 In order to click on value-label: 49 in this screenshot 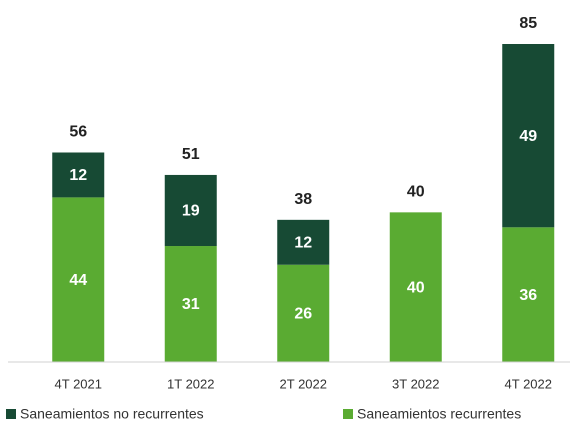, I will do `click(528, 136)`.